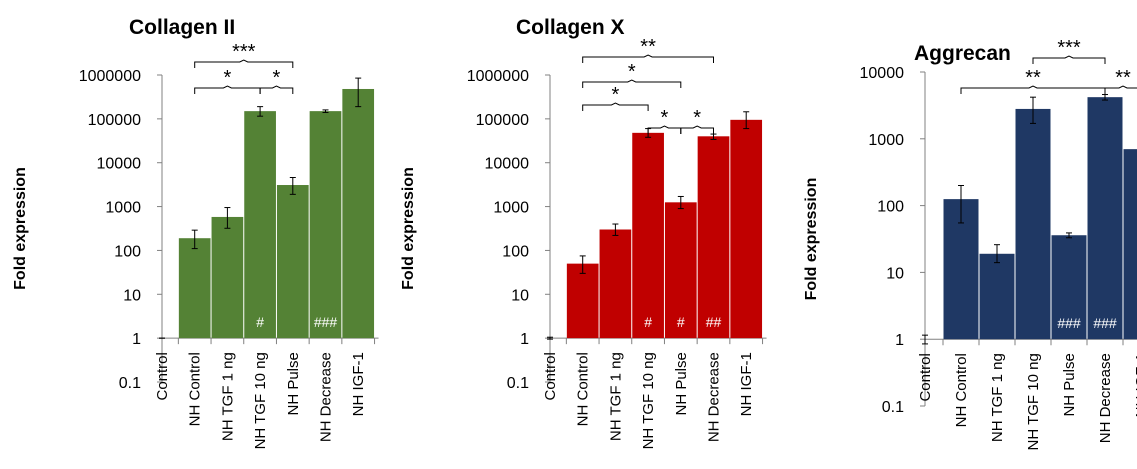 This screenshot has width=1137, height=469. I want to click on chart-title: Aggrecan, so click(962, 53).